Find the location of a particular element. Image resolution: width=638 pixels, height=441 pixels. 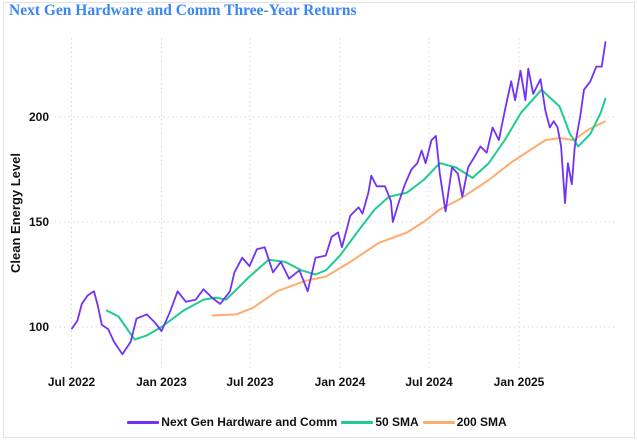

y-tick-label: 200 is located at coordinates (39, 117).